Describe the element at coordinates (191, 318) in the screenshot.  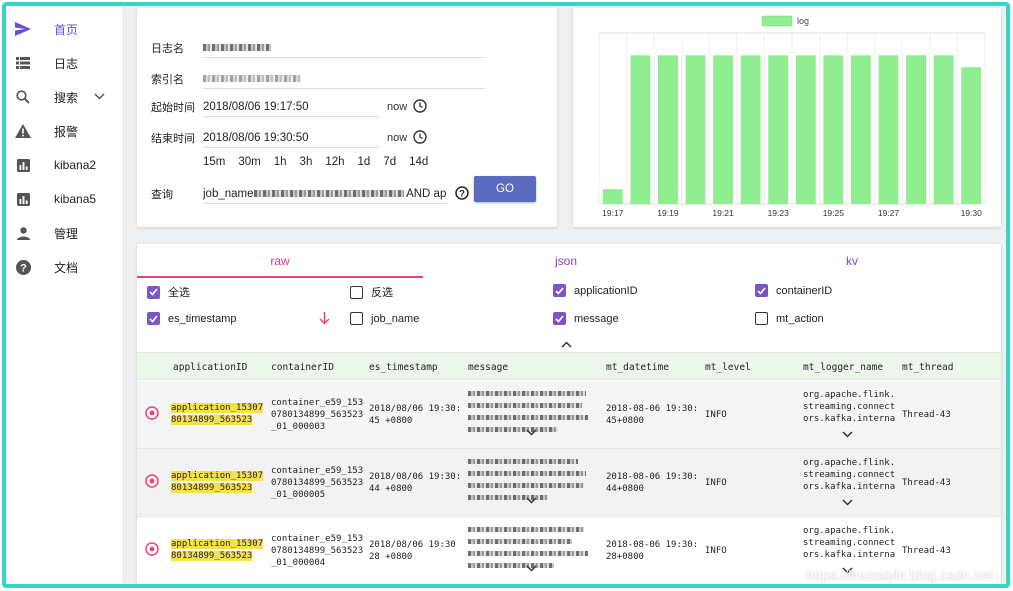
I see `checkbox-es-timestamp: es_timestamp` at that location.